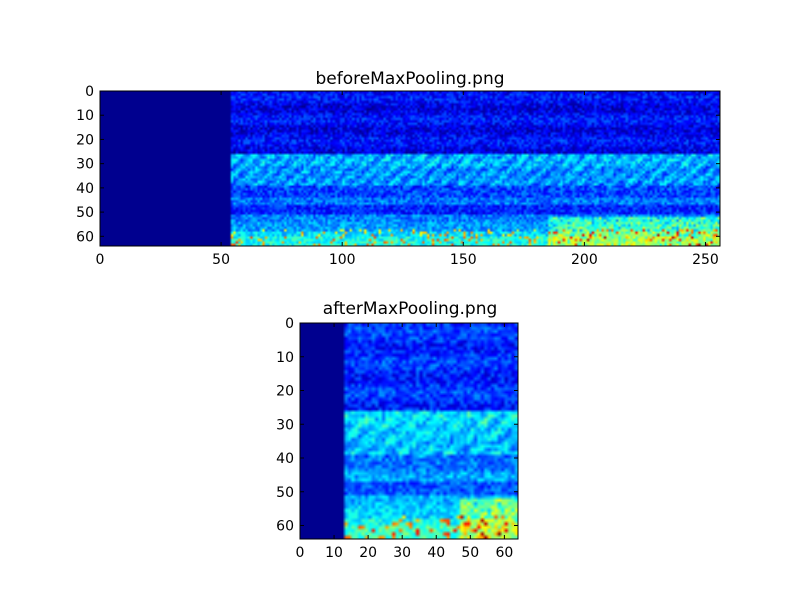 Image resolution: width=800 pixels, height=600 pixels. I want to click on x-tick-label: 250, so click(705, 260).